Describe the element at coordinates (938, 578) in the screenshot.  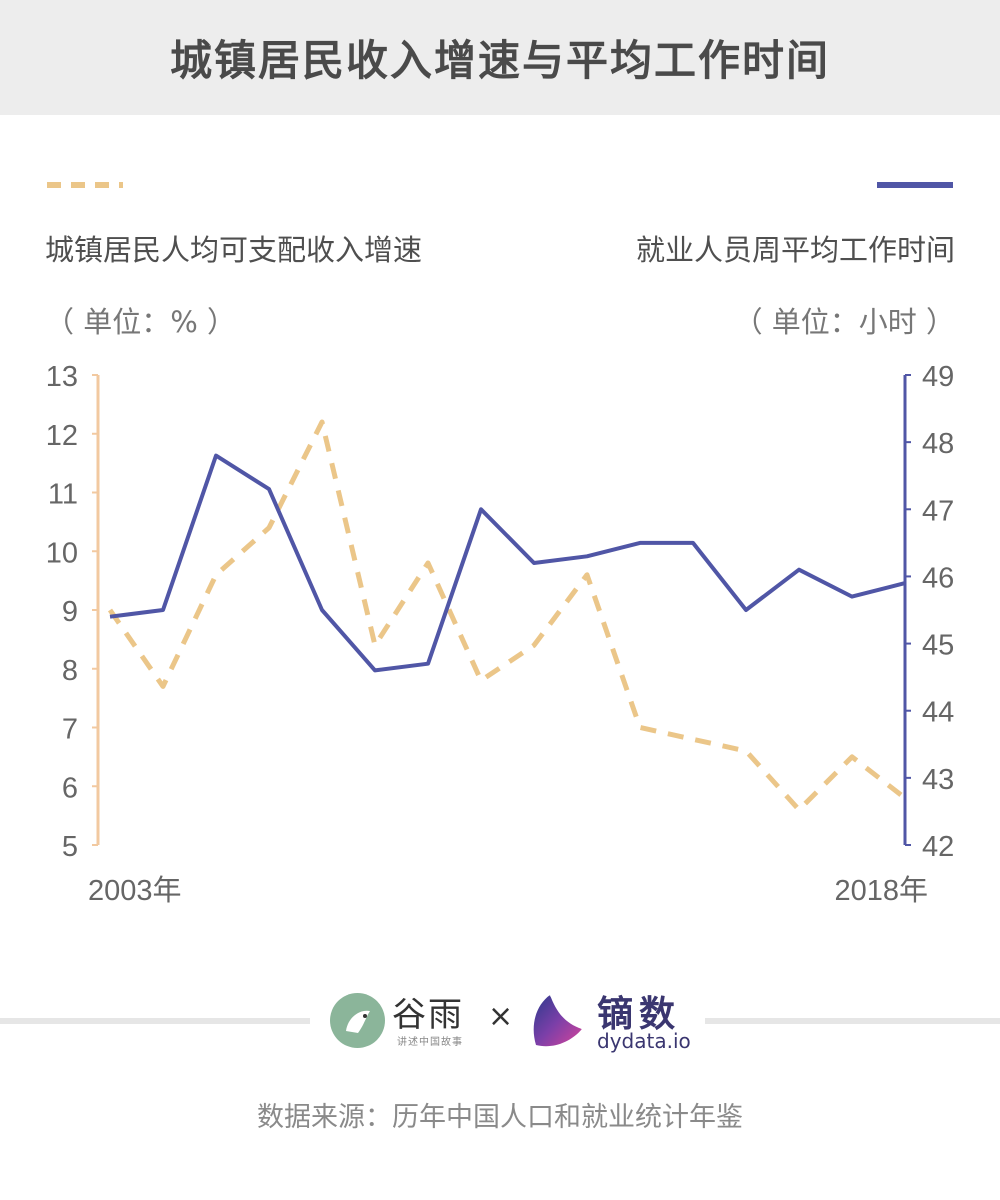
I see `y-right-tick-label: 46` at that location.